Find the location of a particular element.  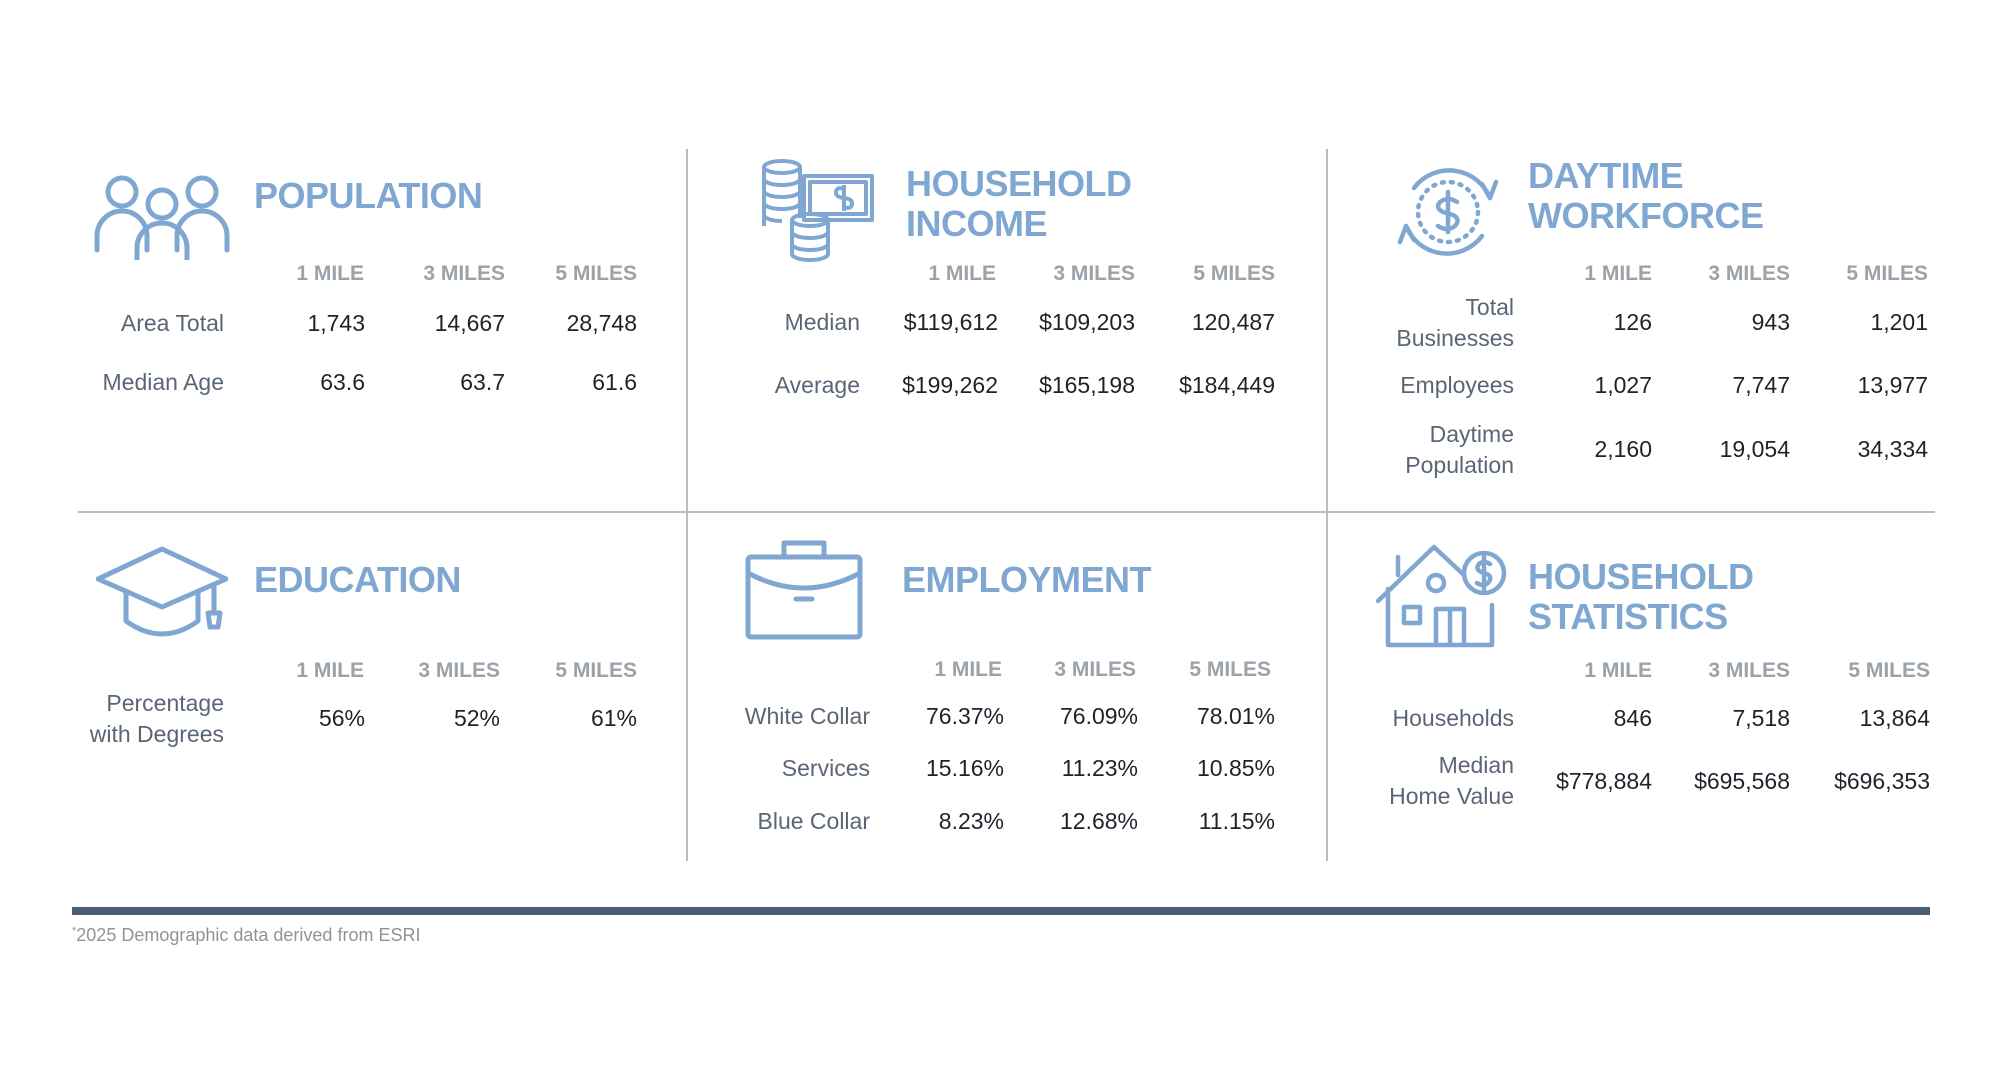

graduation-cap-icon is located at coordinates (162, 591).